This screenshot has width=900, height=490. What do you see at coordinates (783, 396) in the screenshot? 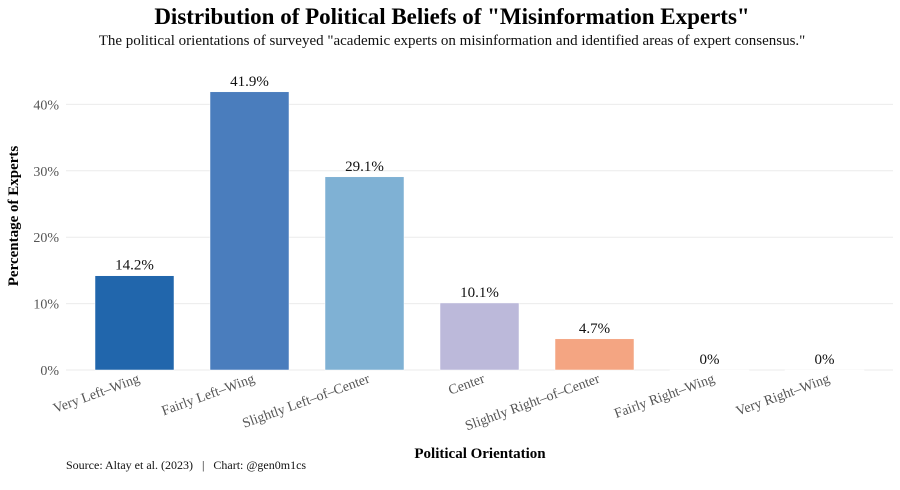
I see `x-tick-label: Very Right–Wing` at bounding box center [783, 396].